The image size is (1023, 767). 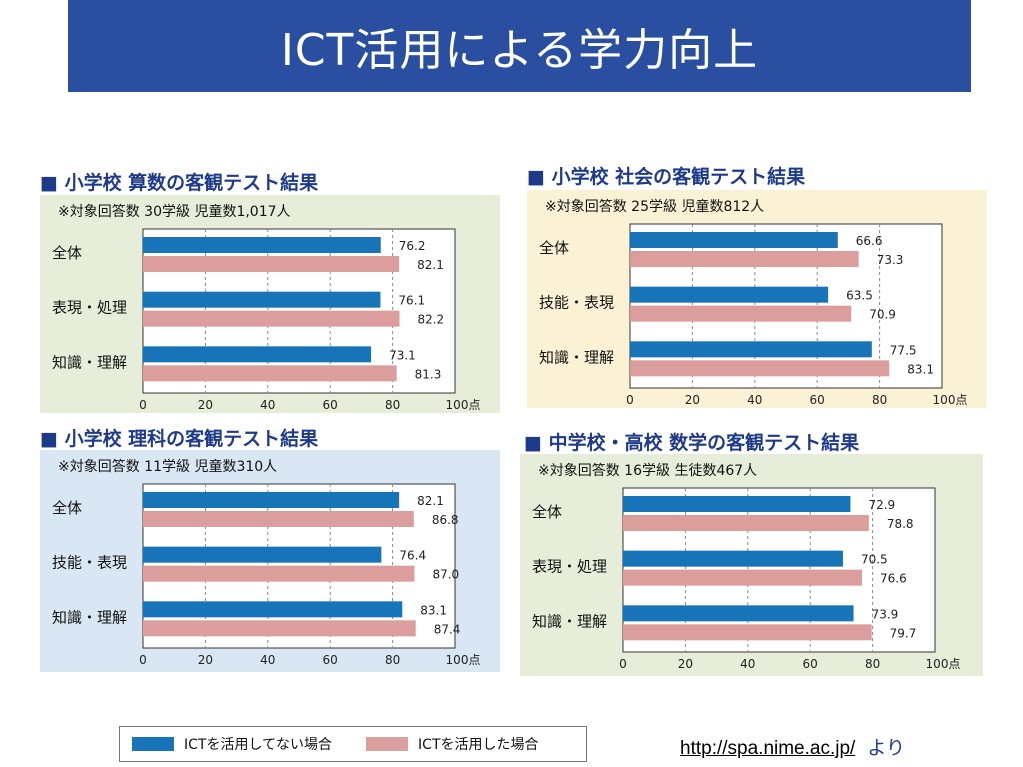 I want to click on data-label: 79.7, so click(x=903, y=633).